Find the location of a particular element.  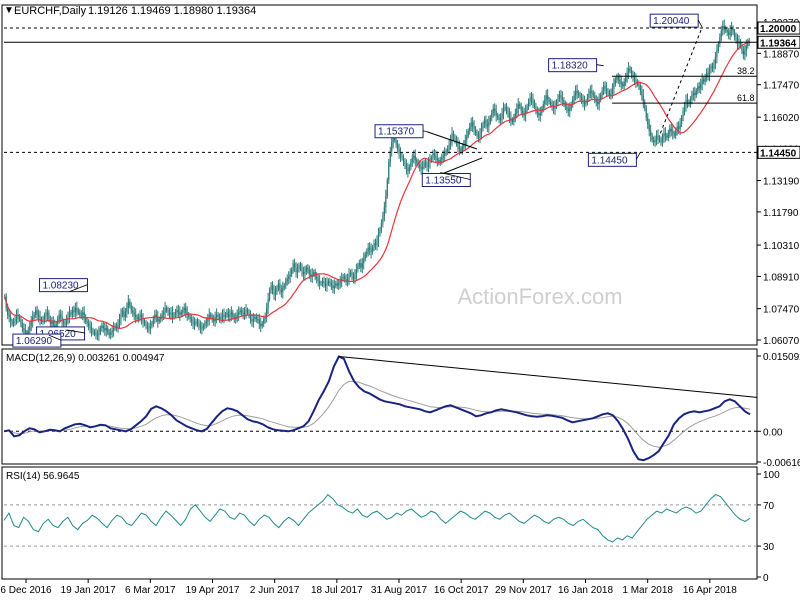

price-callout-label: 1.15370 is located at coordinates (396, 132).